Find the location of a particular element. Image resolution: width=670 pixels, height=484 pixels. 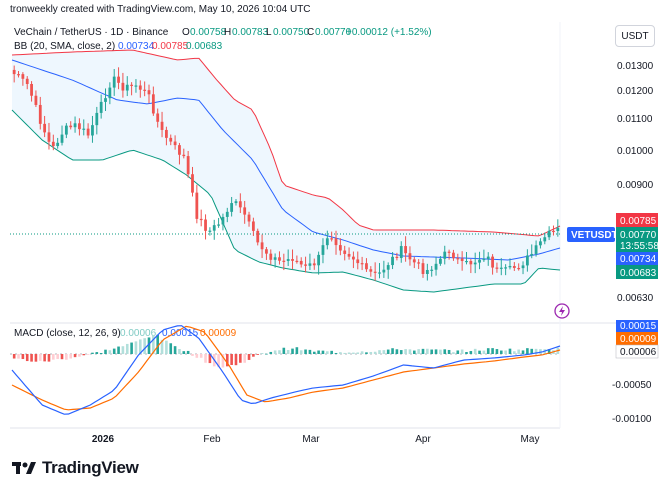

price-tick-label: 0.01000 is located at coordinates (635, 151).